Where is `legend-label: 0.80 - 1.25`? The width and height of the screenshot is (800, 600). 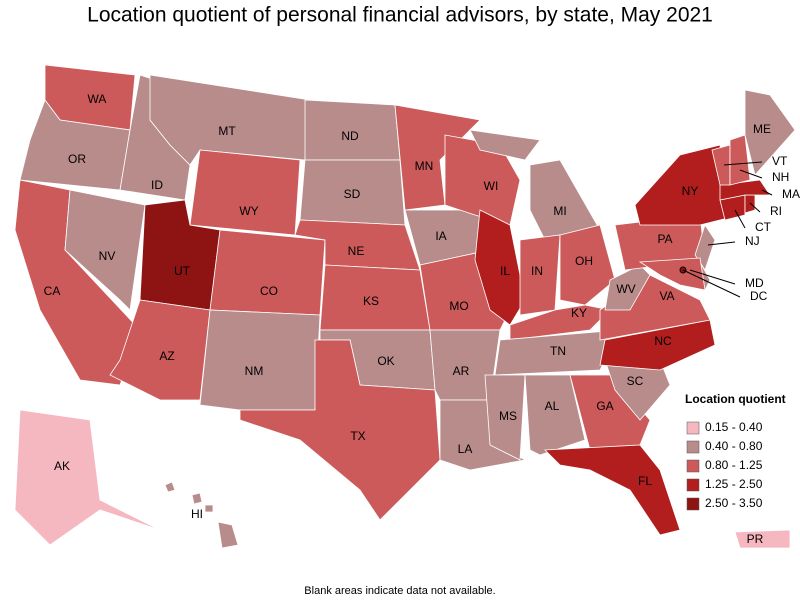 legend-label: 0.80 - 1.25 is located at coordinates (734, 465).